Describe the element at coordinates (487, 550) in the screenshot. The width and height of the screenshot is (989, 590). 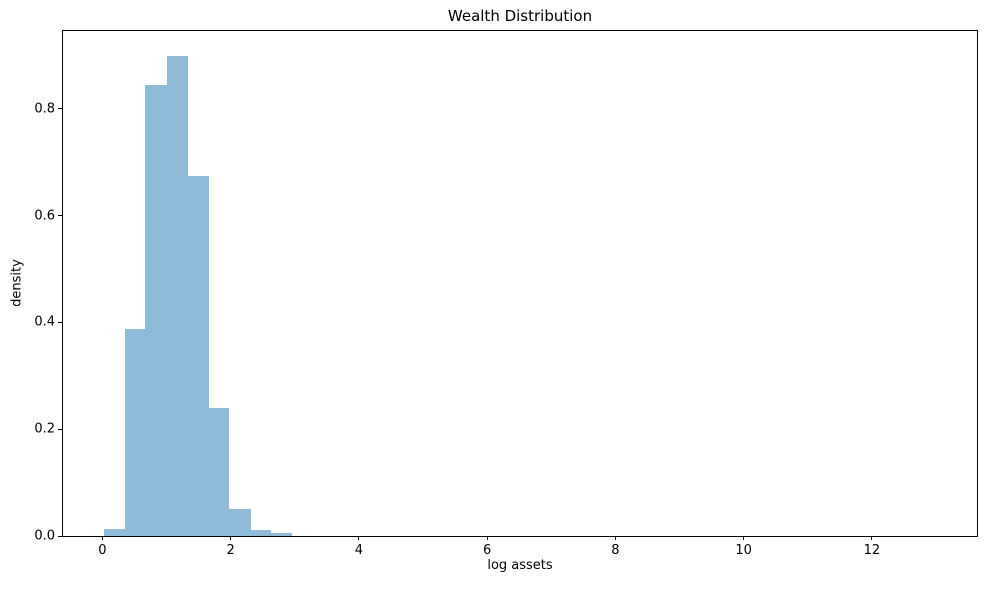
I see `x-axis-tick-label: 6` at that location.